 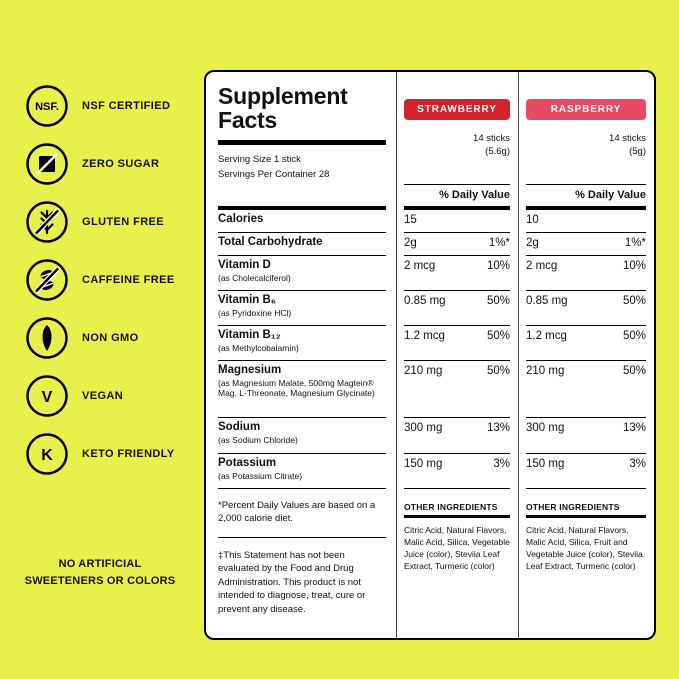 I want to click on badge-vegan: V VEGAN, so click(x=100, y=396).